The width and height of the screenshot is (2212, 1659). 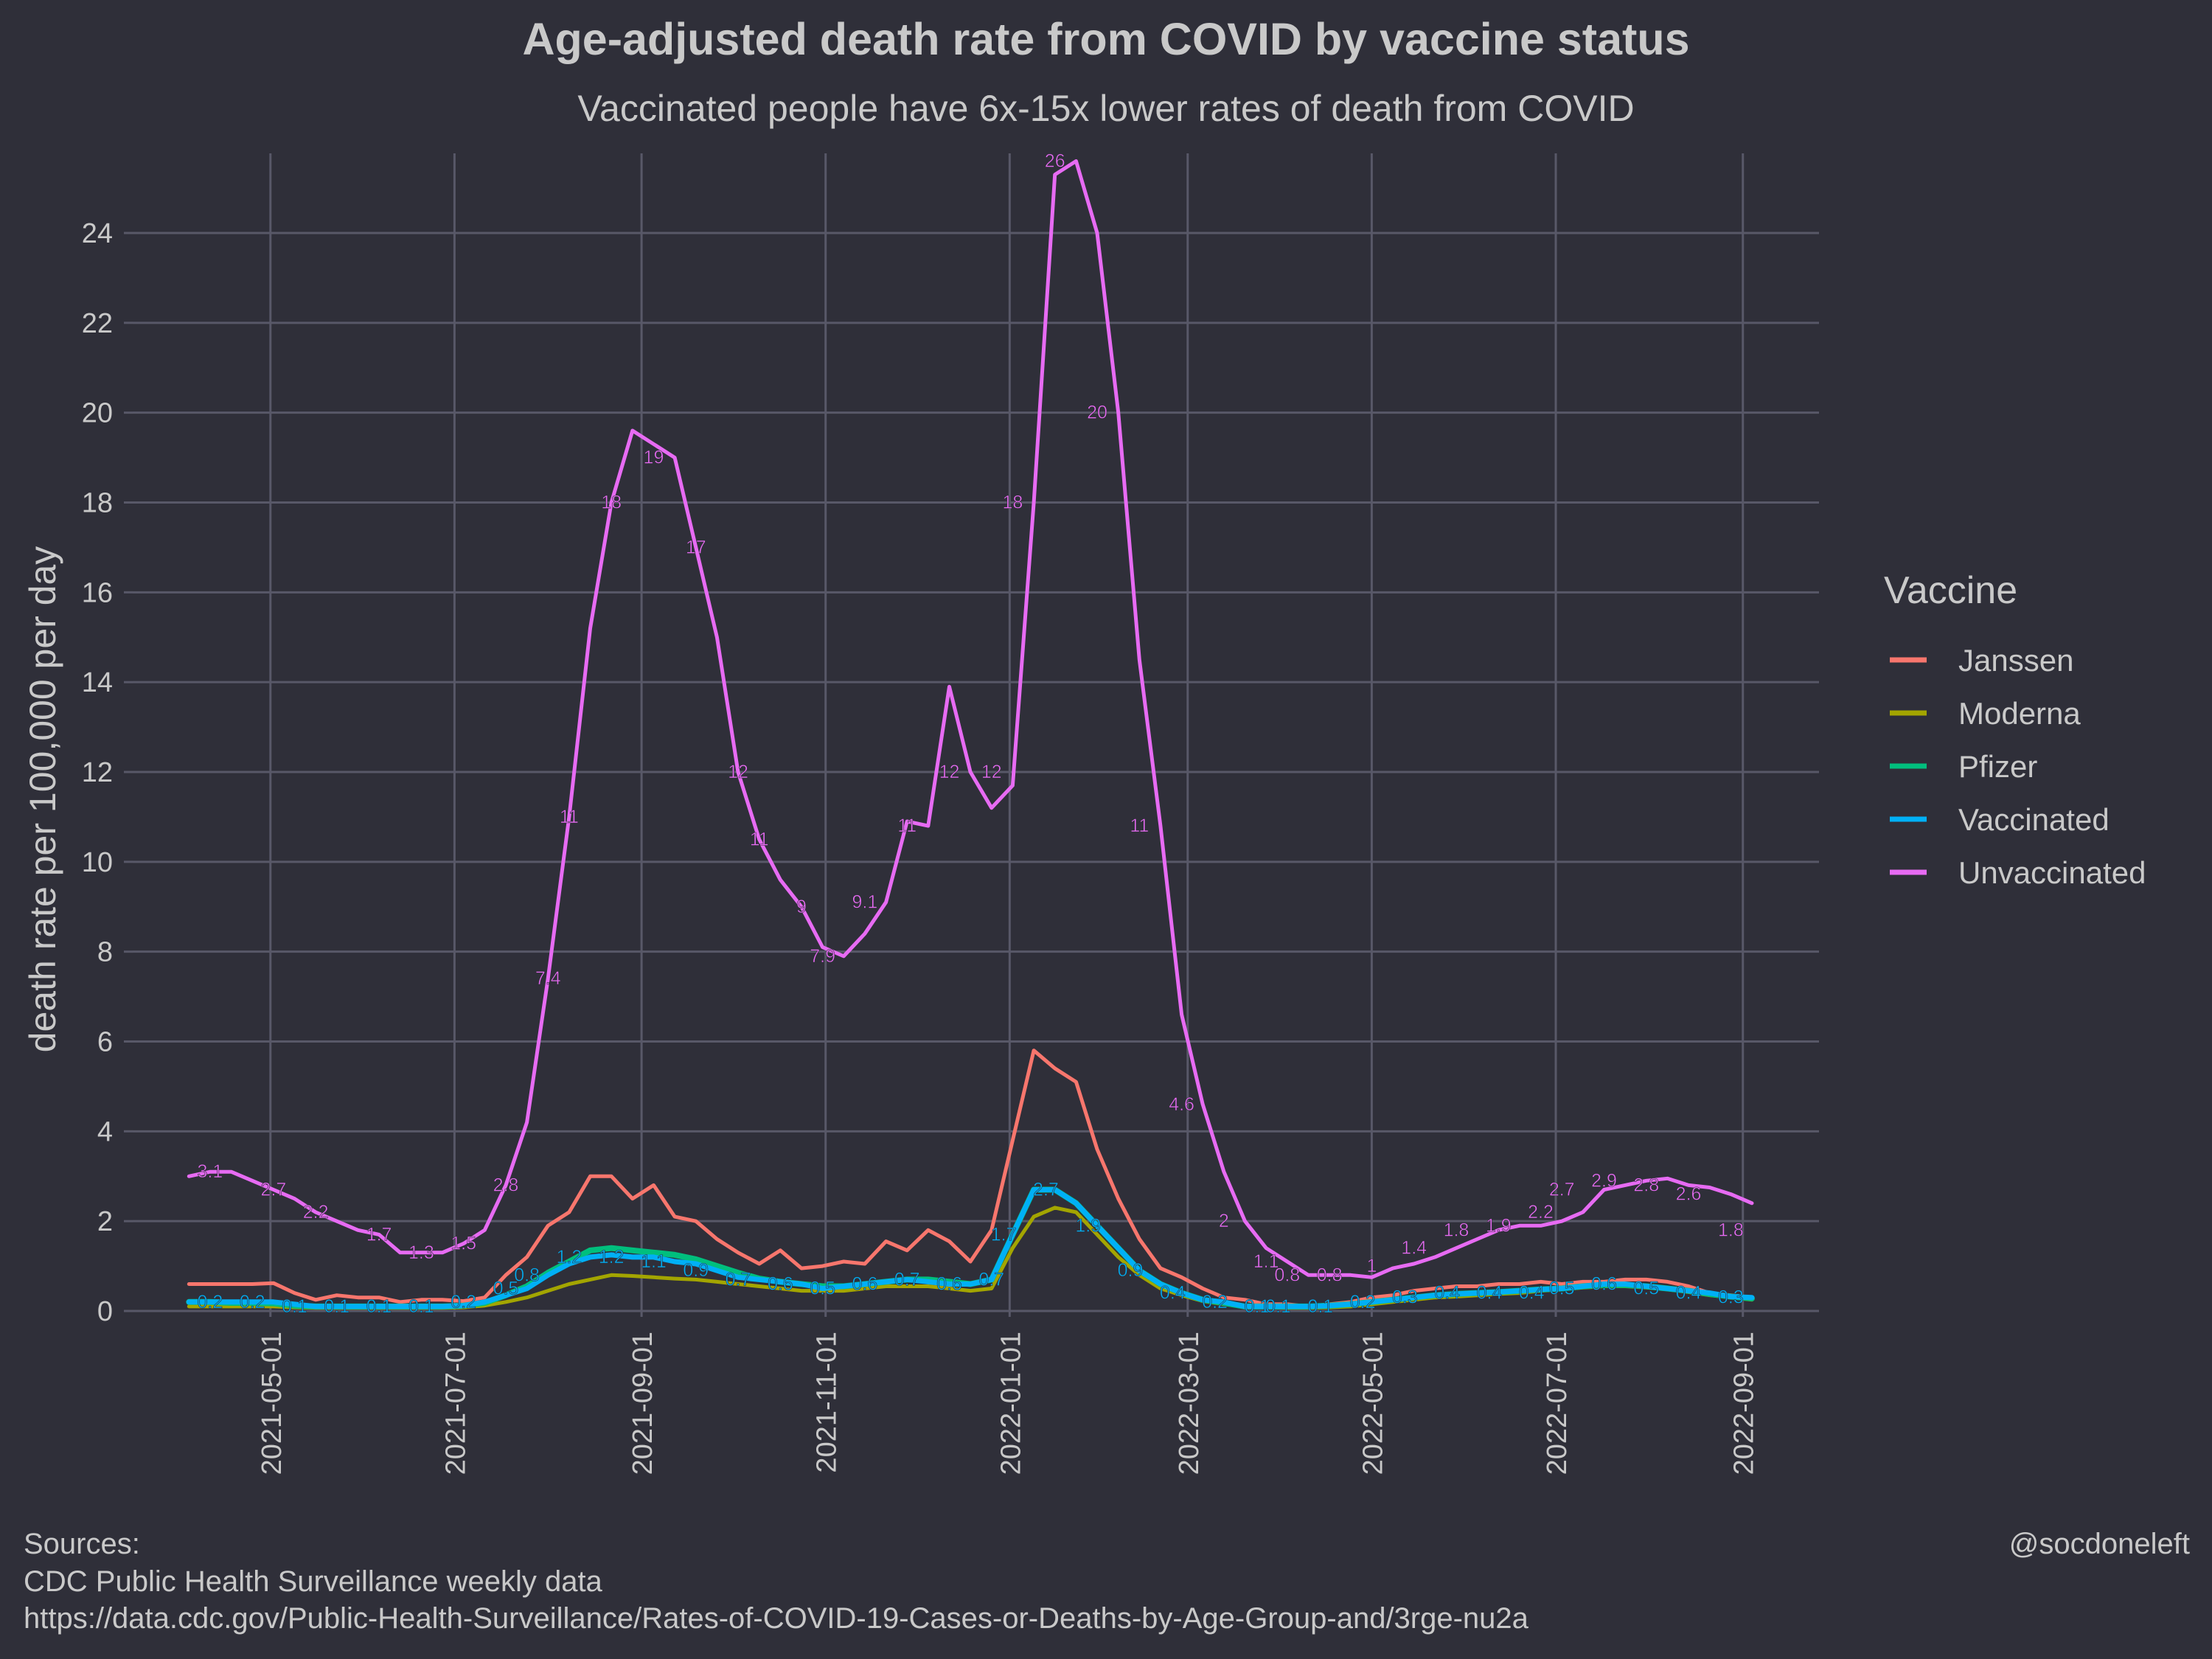 What do you see at coordinates (1457, 1230) in the screenshot?
I see `data-label-unvaccinated: 1.8` at bounding box center [1457, 1230].